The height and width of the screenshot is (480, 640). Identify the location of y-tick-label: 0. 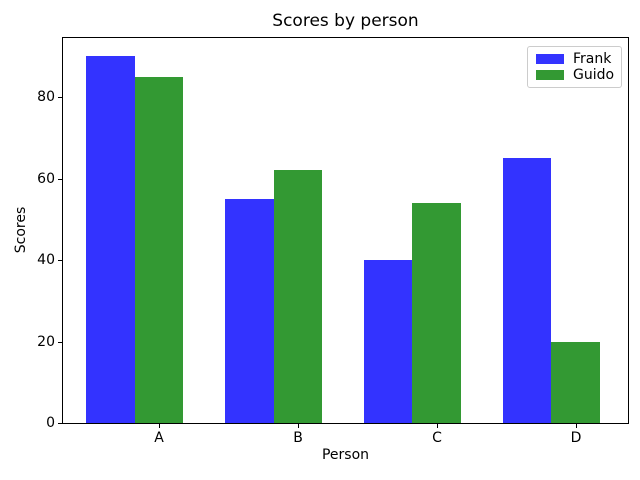
(50, 423).